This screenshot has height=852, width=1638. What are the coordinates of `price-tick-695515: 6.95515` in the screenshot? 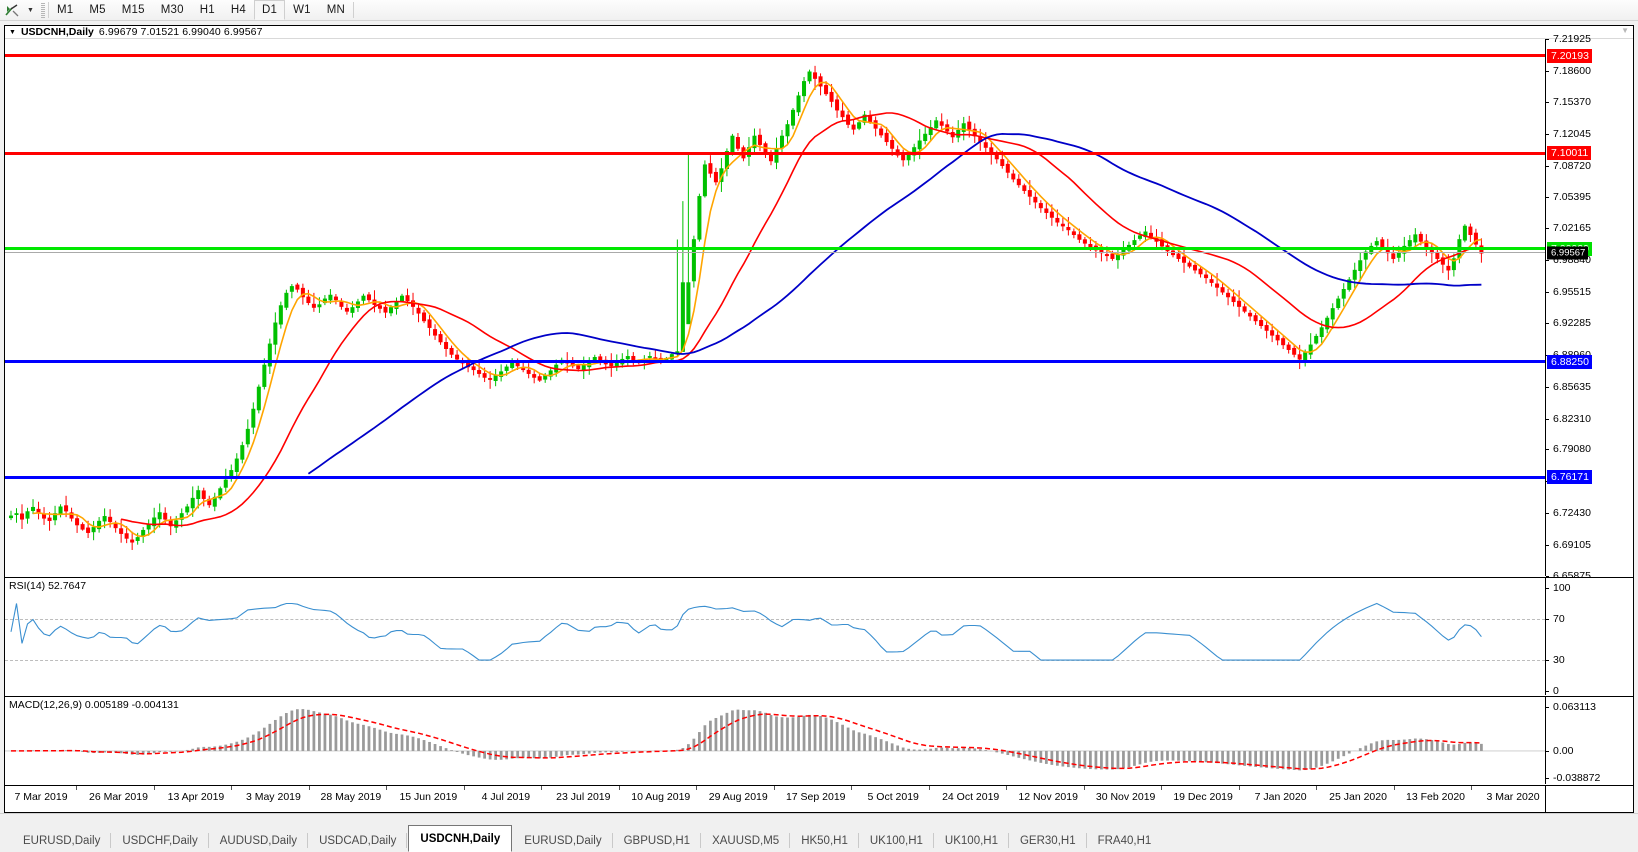 It's located at (1568, 292).